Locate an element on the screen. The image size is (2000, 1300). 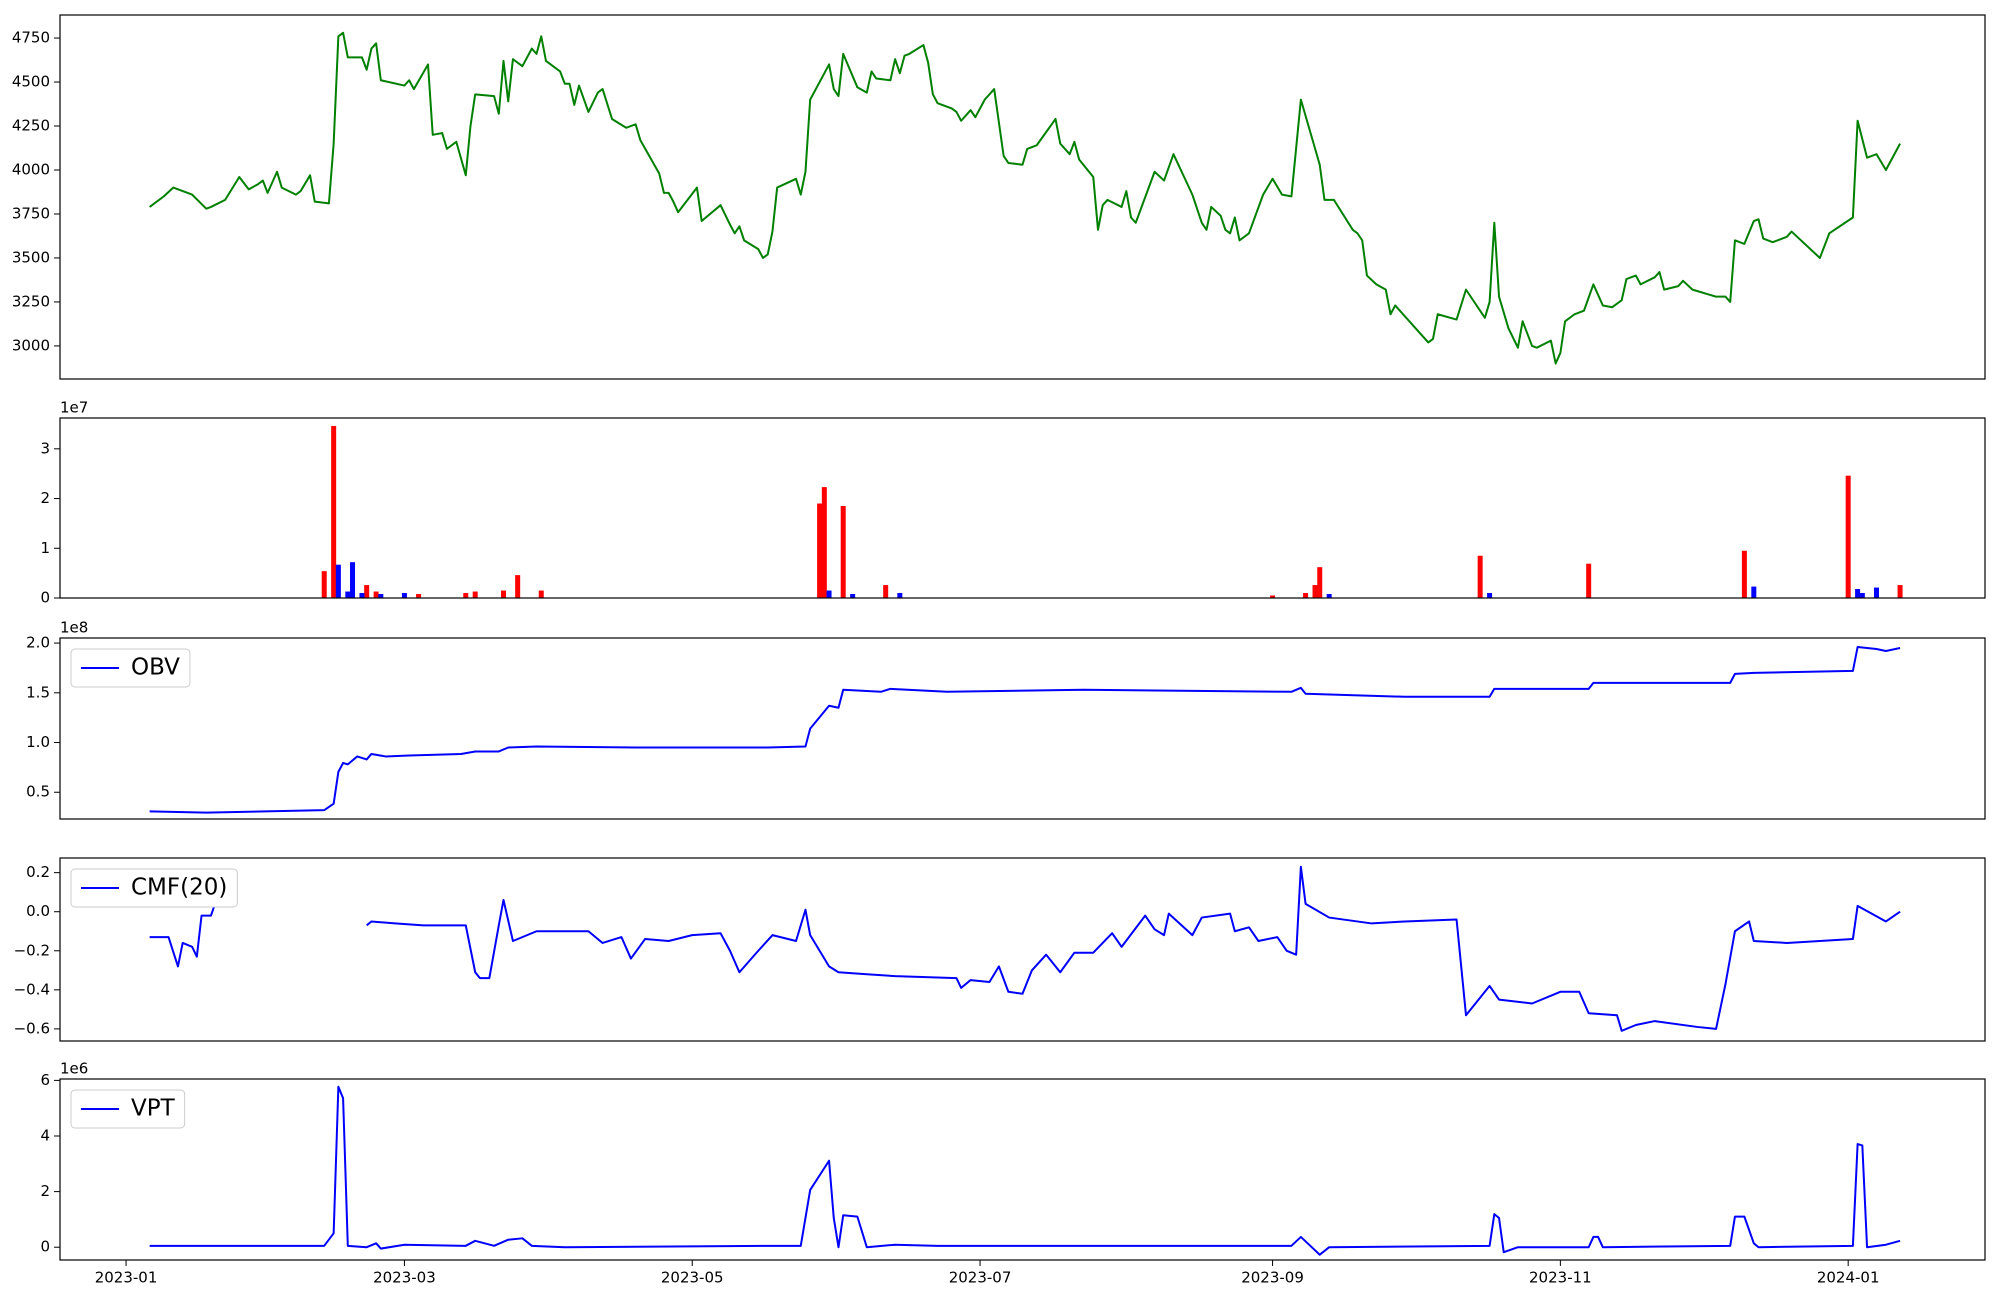
x-tick-label: 2023-01 is located at coordinates (126, 1278).